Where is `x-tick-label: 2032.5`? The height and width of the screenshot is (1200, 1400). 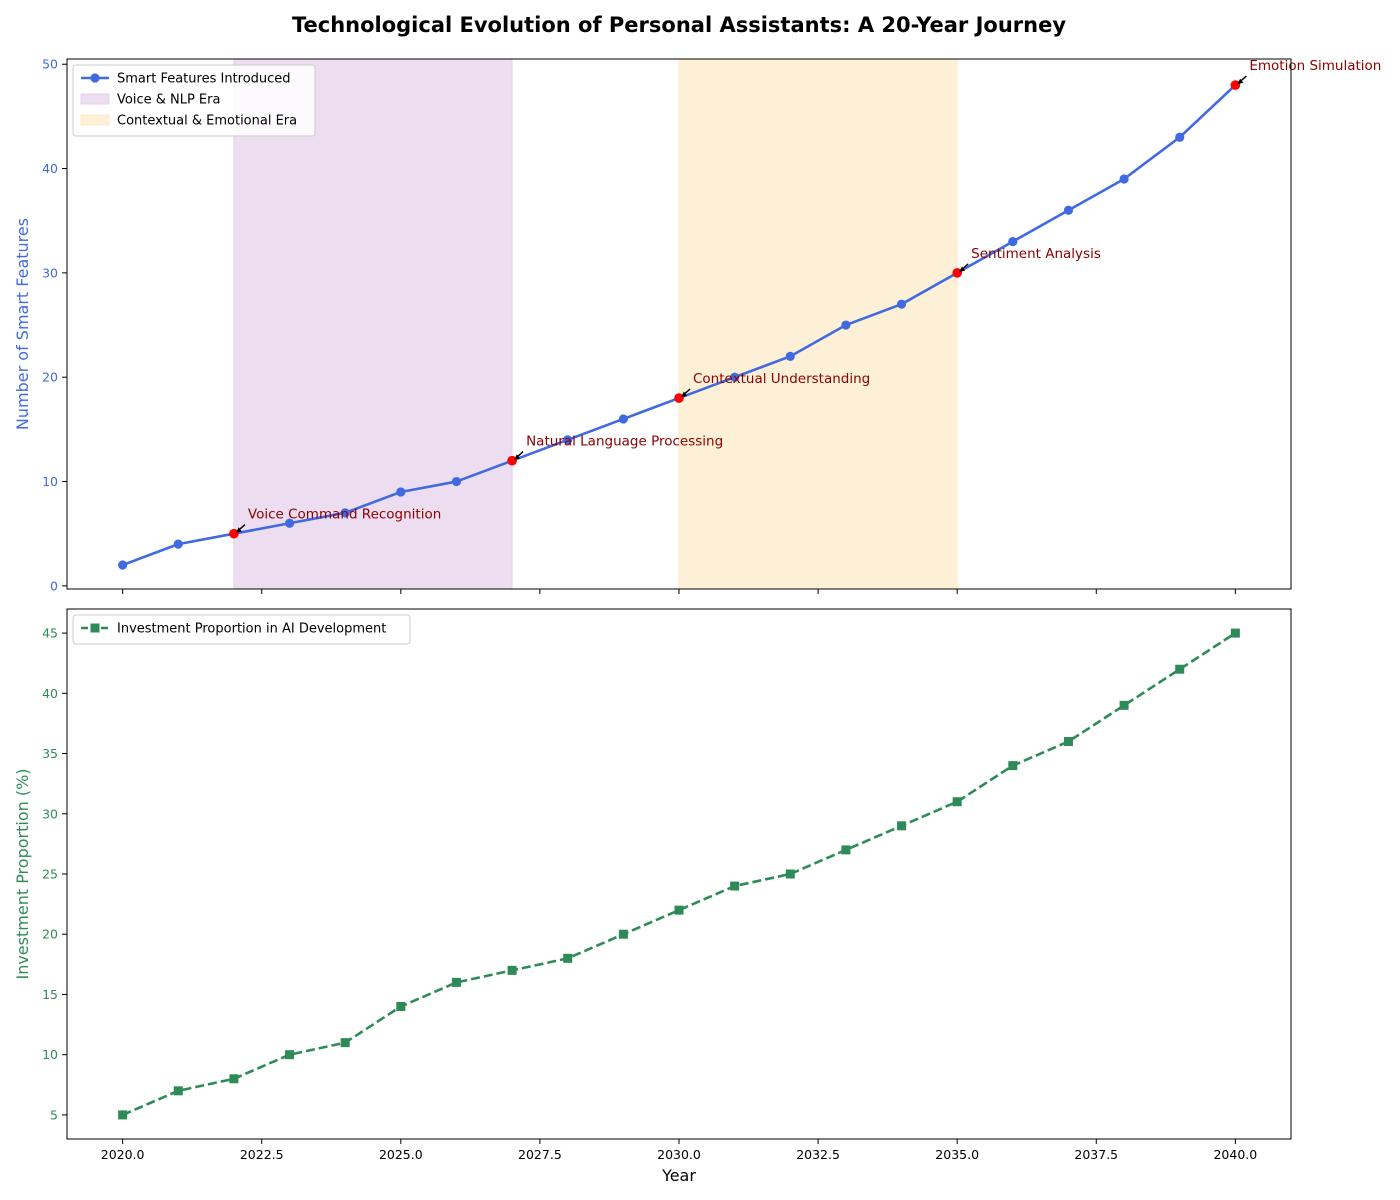
x-tick-label: 2032.5 is located at coordinates (818, 1154).